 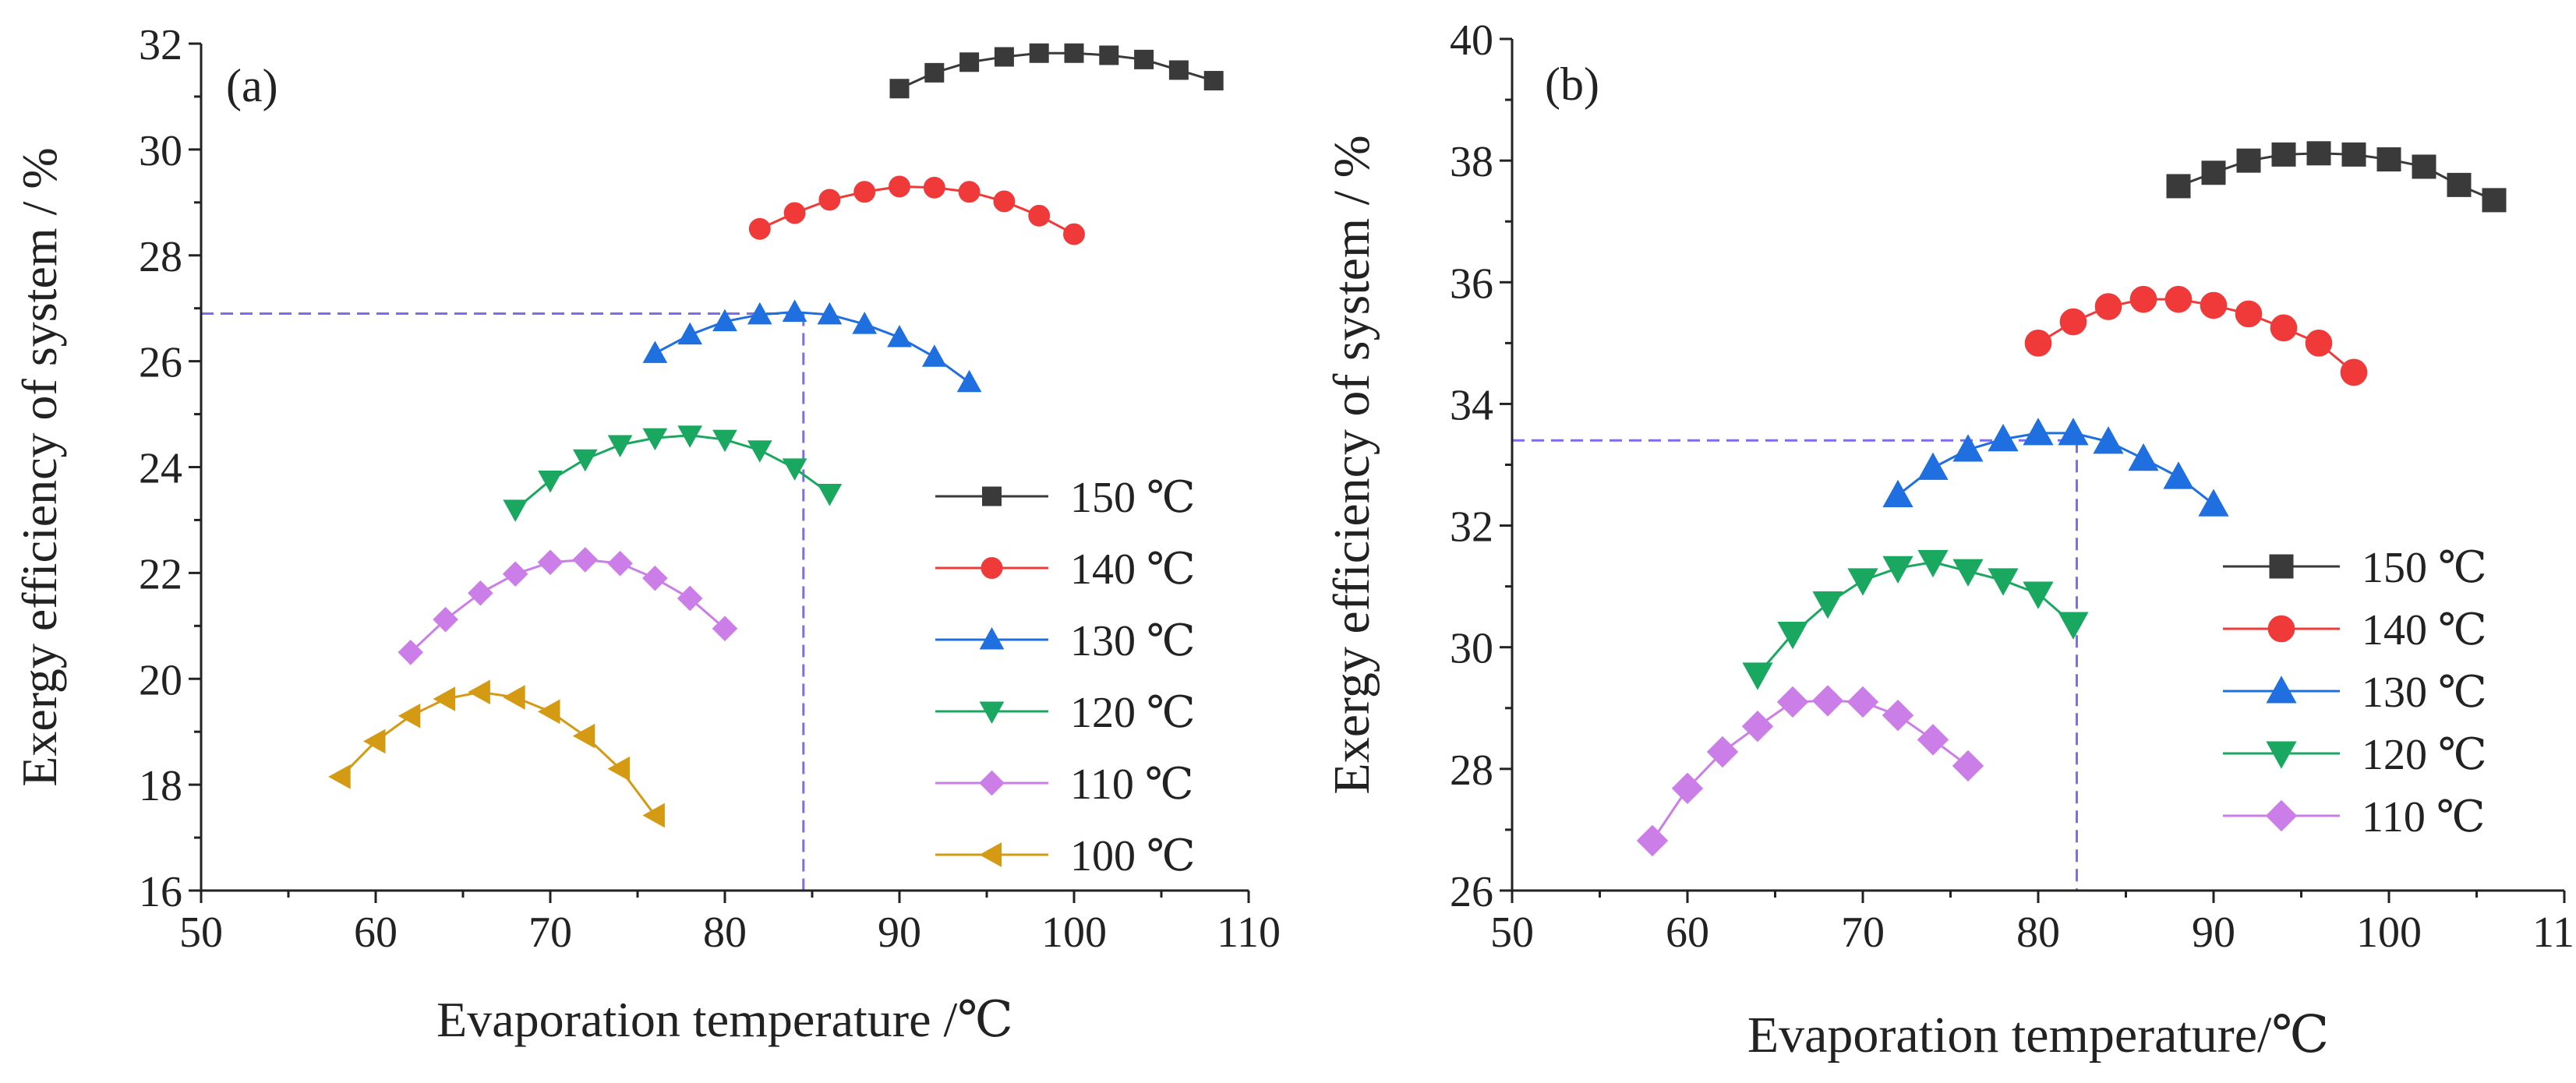 I want to click on legend-label: 100 ℃, so click(x=1133, y=856).